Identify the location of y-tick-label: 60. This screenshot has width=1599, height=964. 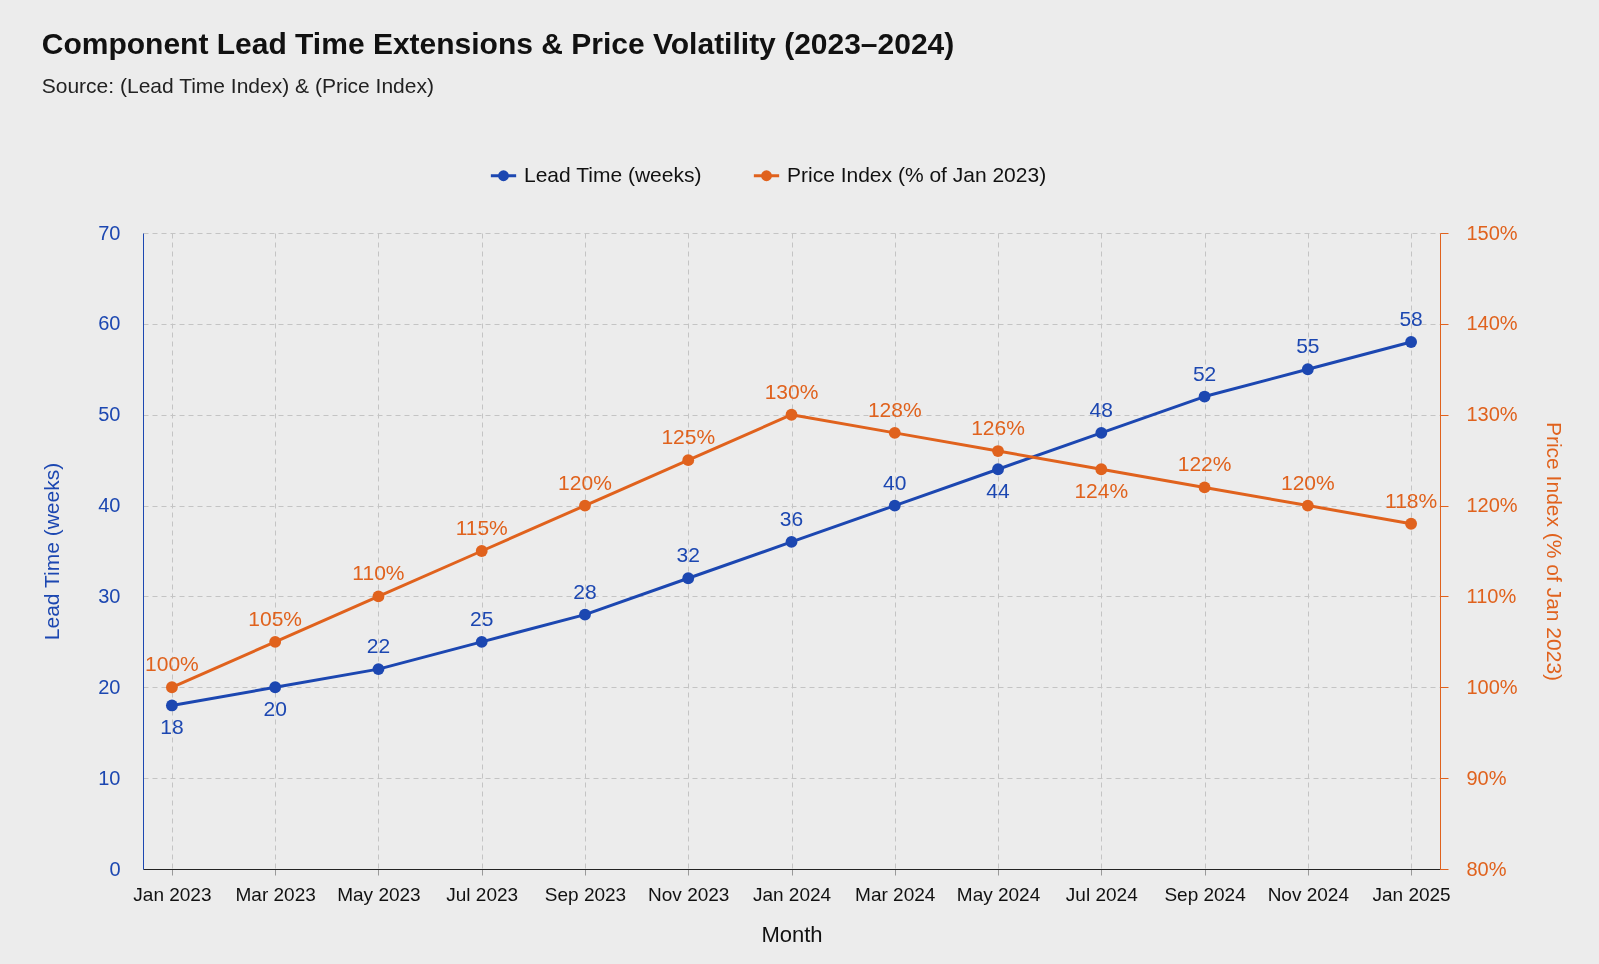
(109, 323).